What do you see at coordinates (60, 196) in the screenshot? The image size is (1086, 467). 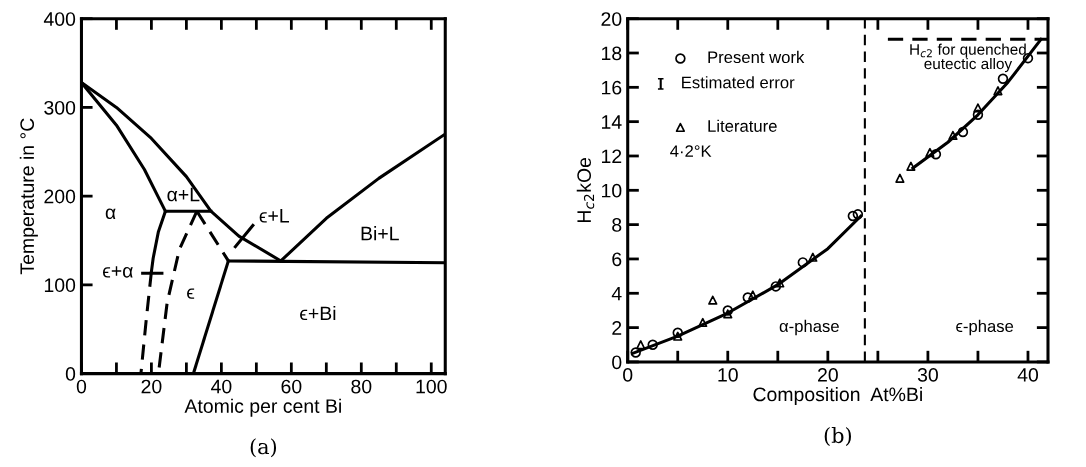 I see `y-tick-label: 200` at bounding box center [60, 196].